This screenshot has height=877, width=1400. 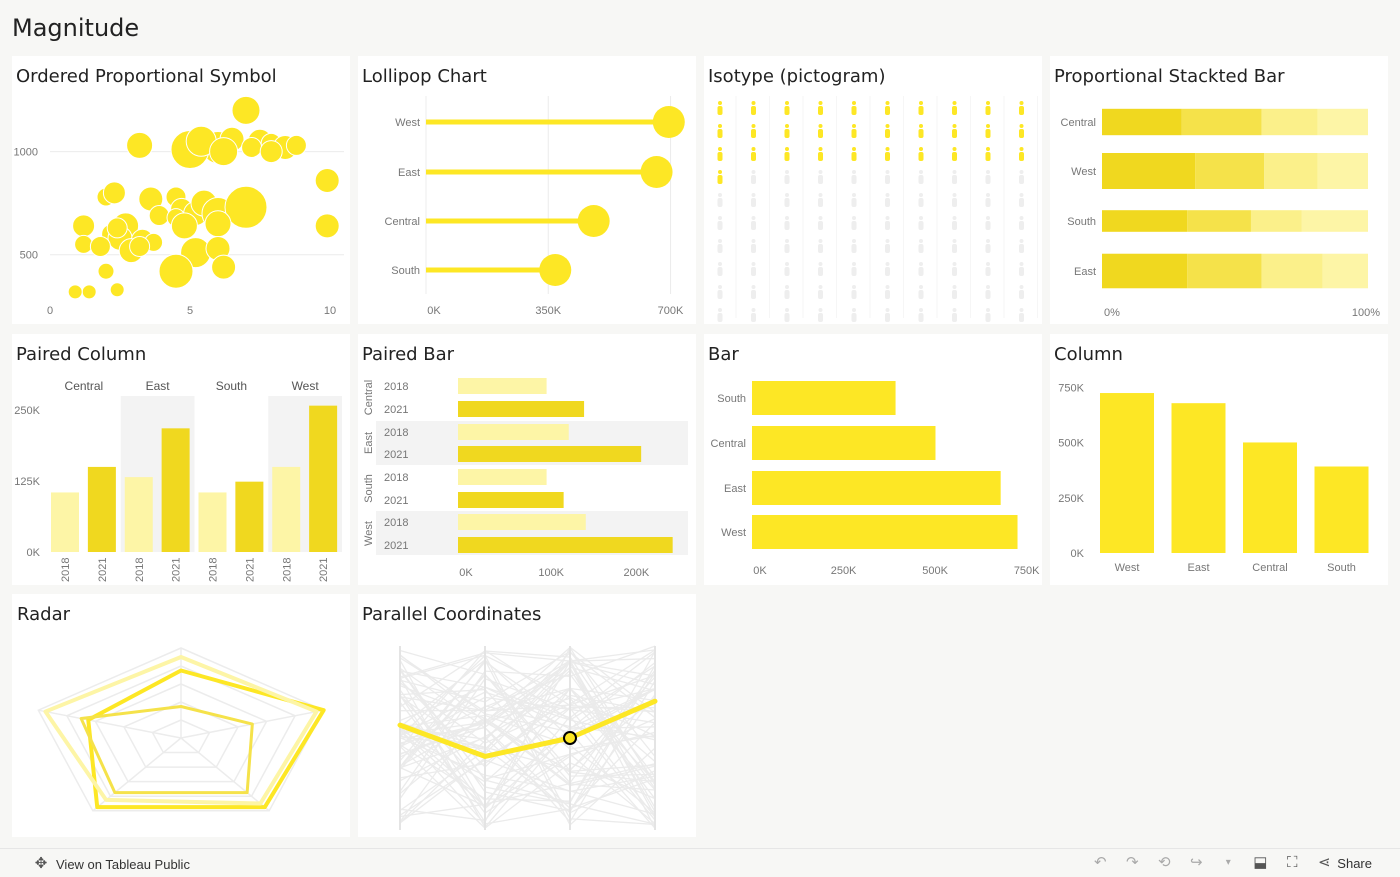 I want to click on panel-ordered-proportional-symbol: 1000 500 0 5 10 Ordered Proportional Symbol, so click(x=181, y=190).